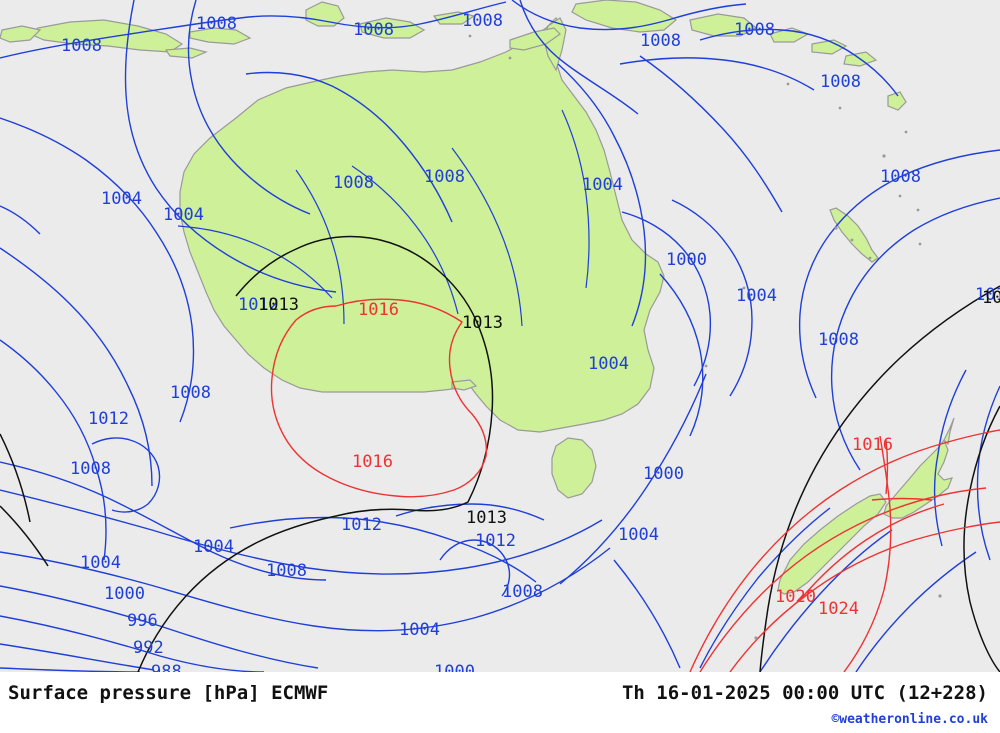 Image resolution: width=1000 pixels, height=733 pixels. Describe the element at coordinates (379, 398) in the screenshot. I see `isobar-1016-oz` at that location.